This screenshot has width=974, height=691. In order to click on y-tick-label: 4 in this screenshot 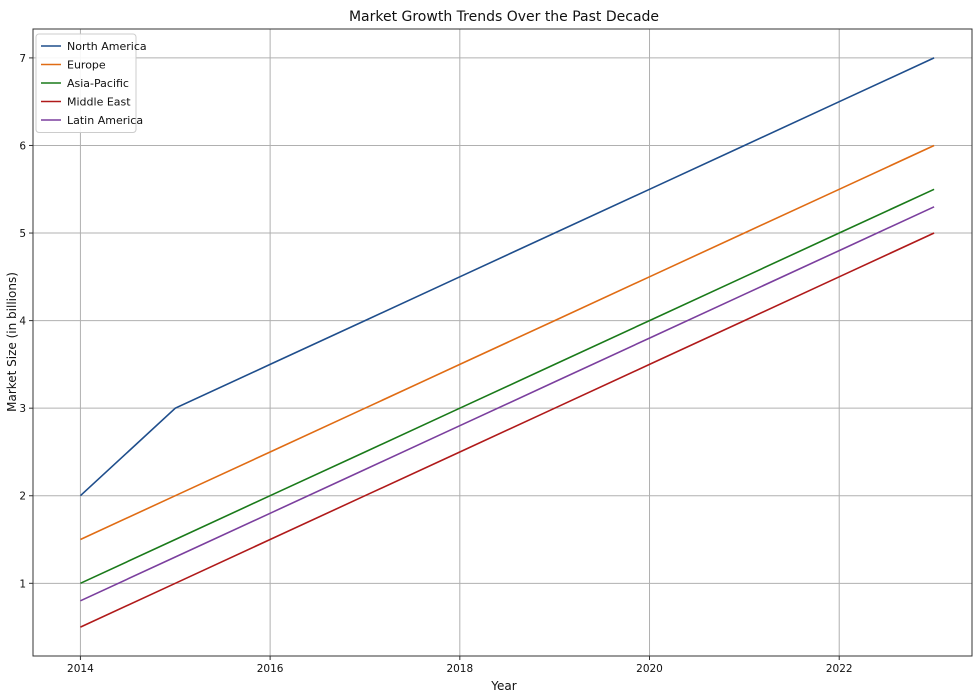, I will do `click(22, 322)`.